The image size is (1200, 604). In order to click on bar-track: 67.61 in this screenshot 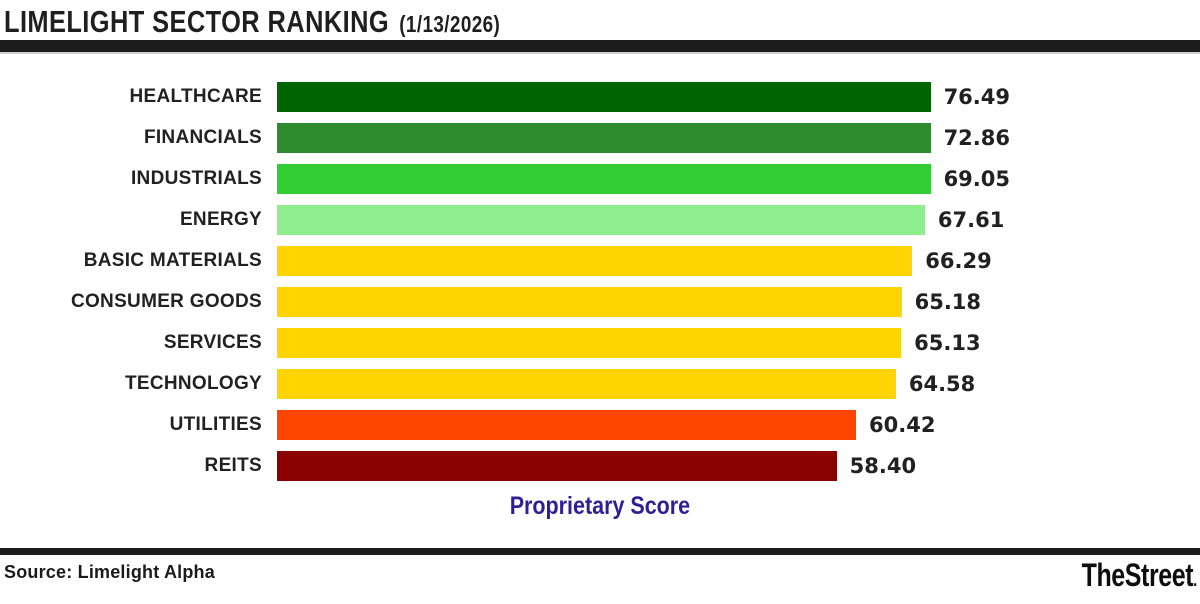, I will do `click(643, 219)`.